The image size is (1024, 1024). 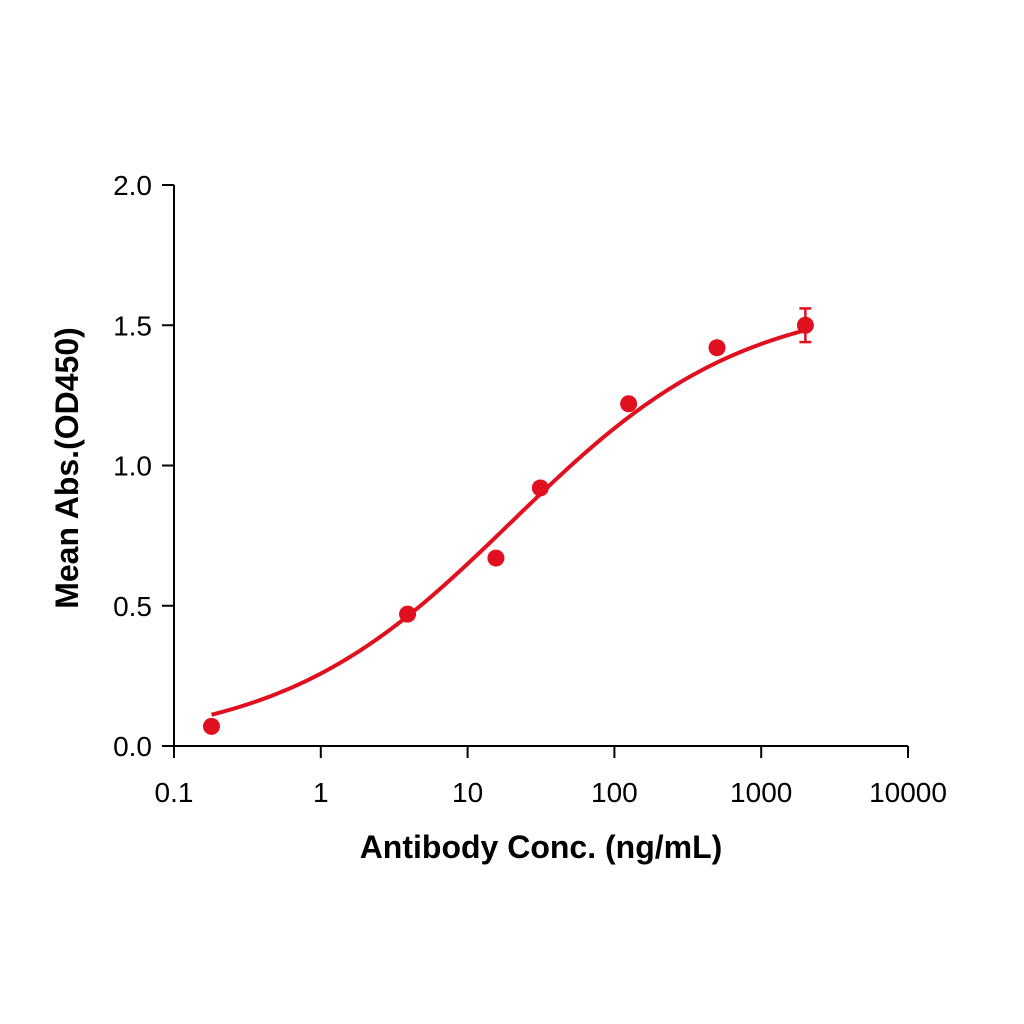 I want to click on x-axis: 0.1 1 10 100 1000 10000, so click(x=551, y=776).